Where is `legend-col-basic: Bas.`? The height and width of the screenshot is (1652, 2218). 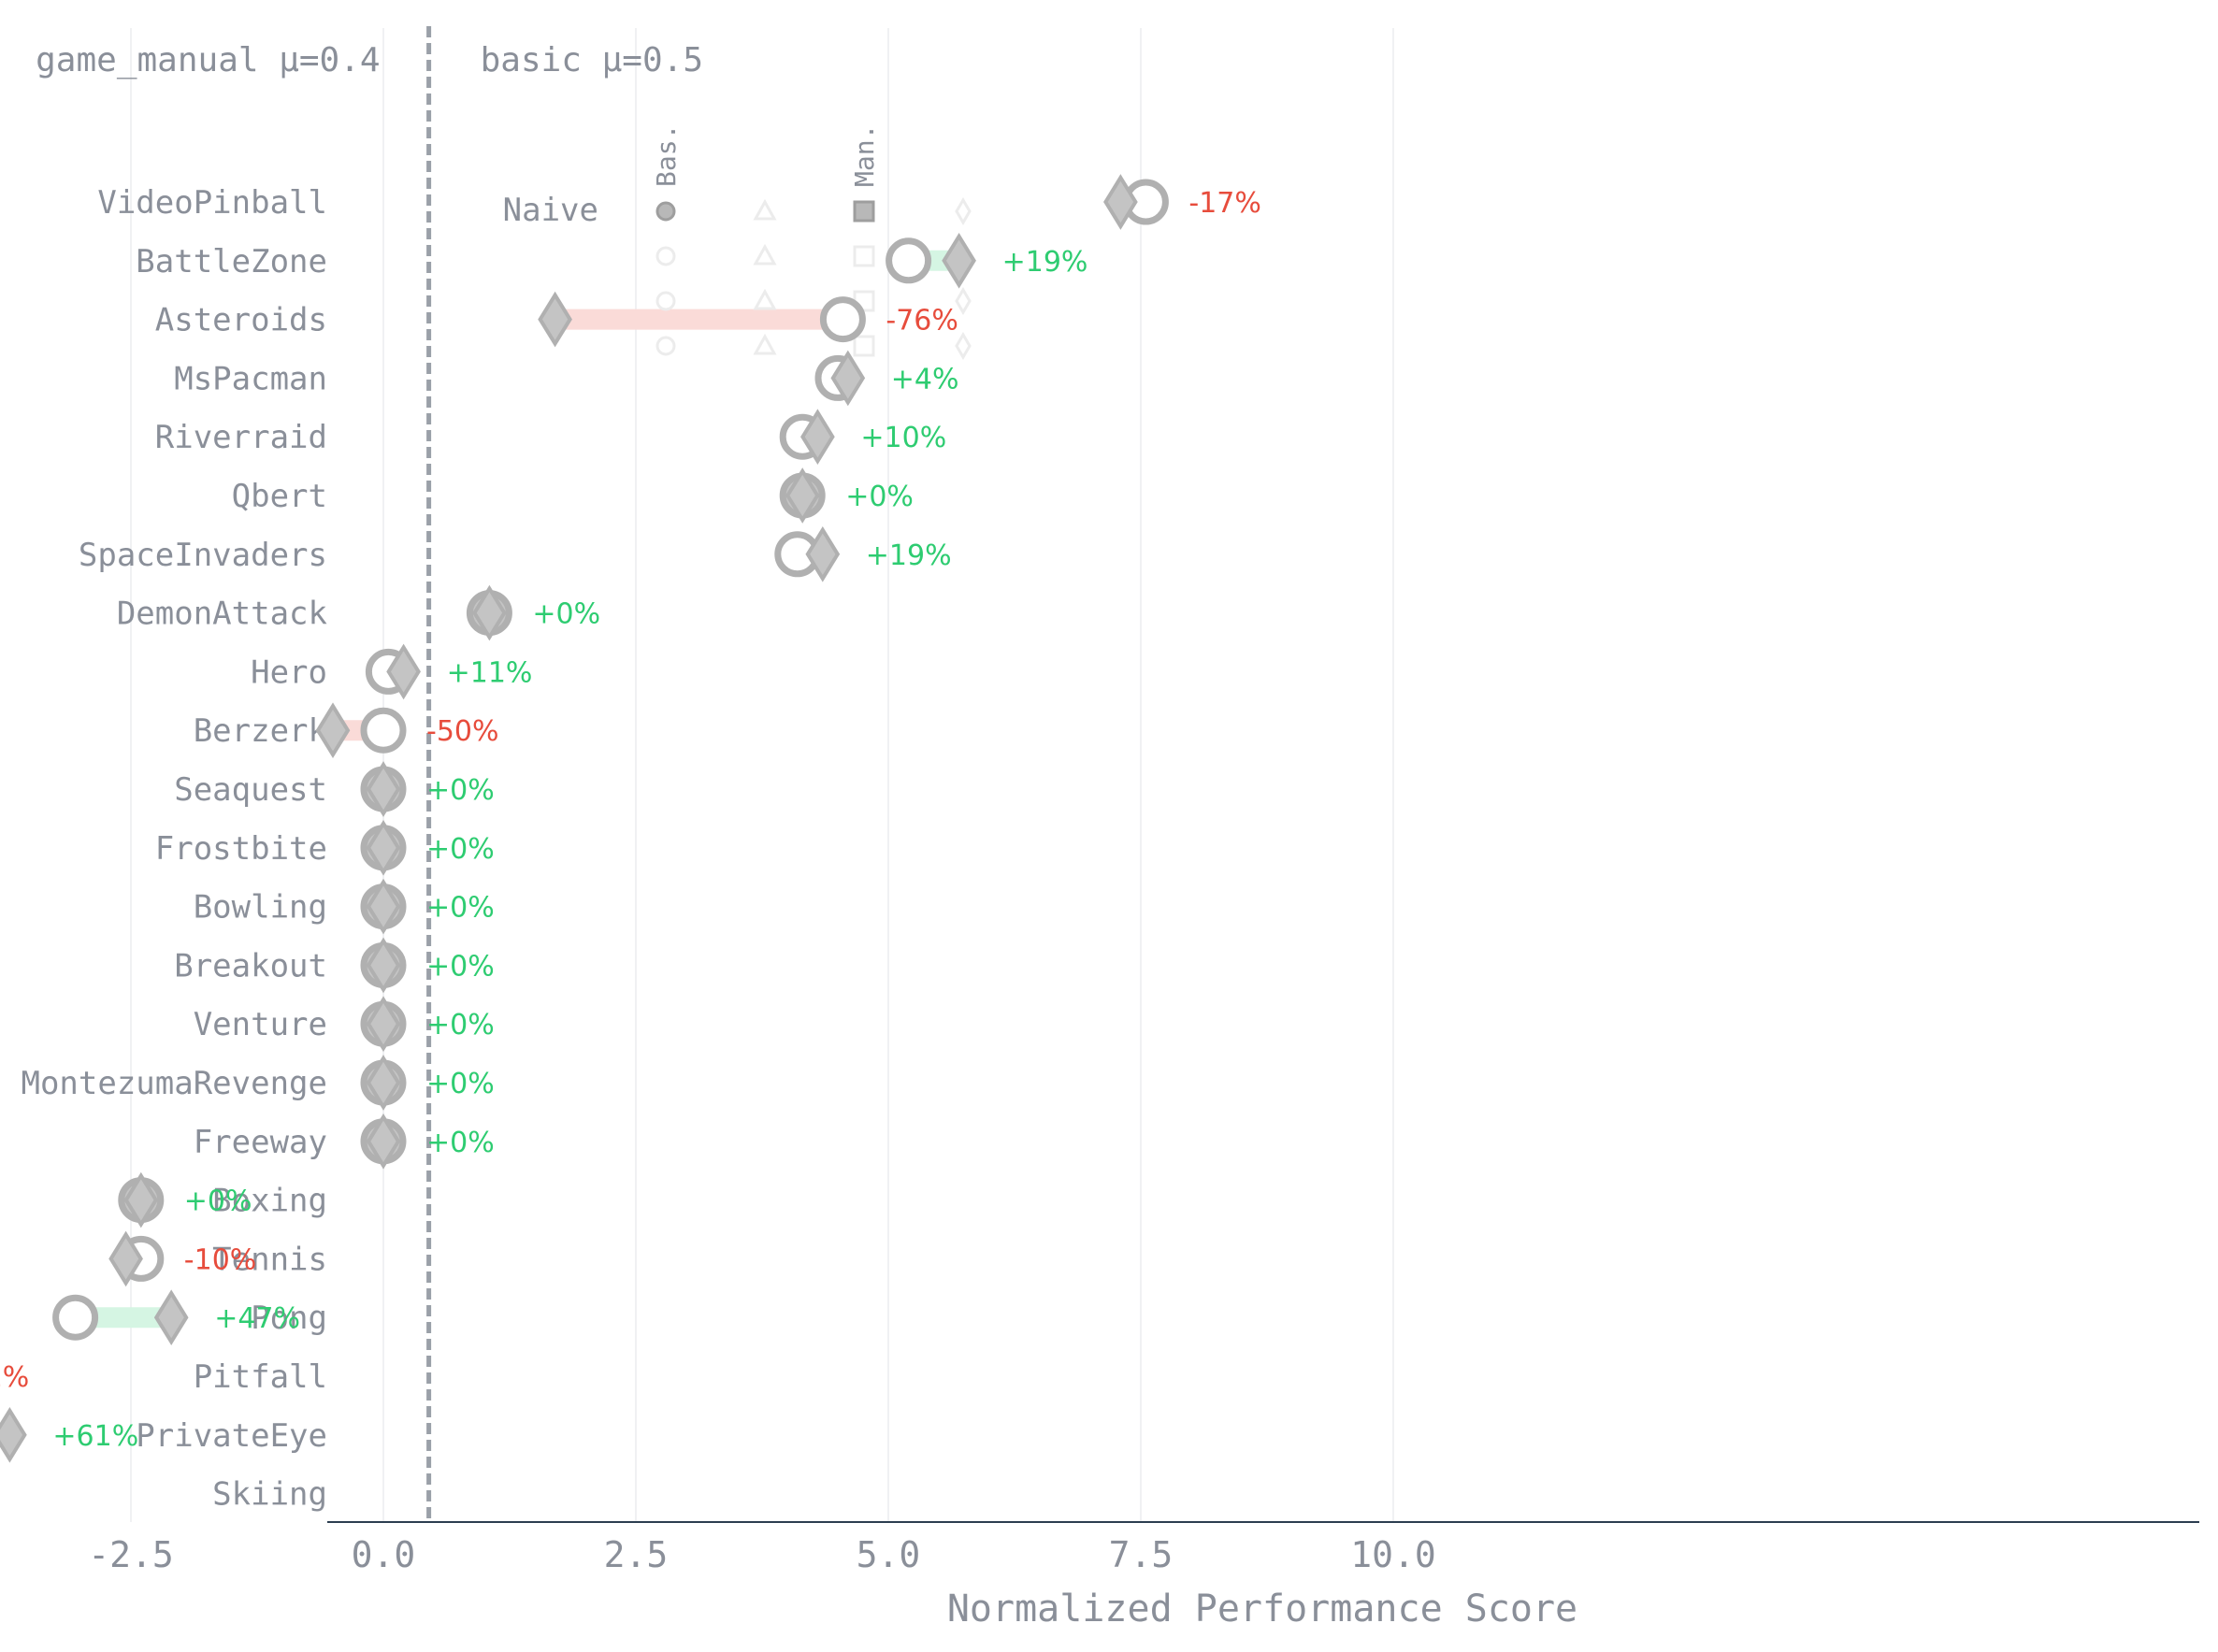 legend-col-basic: Bas. is located at coordinates (666, 155).